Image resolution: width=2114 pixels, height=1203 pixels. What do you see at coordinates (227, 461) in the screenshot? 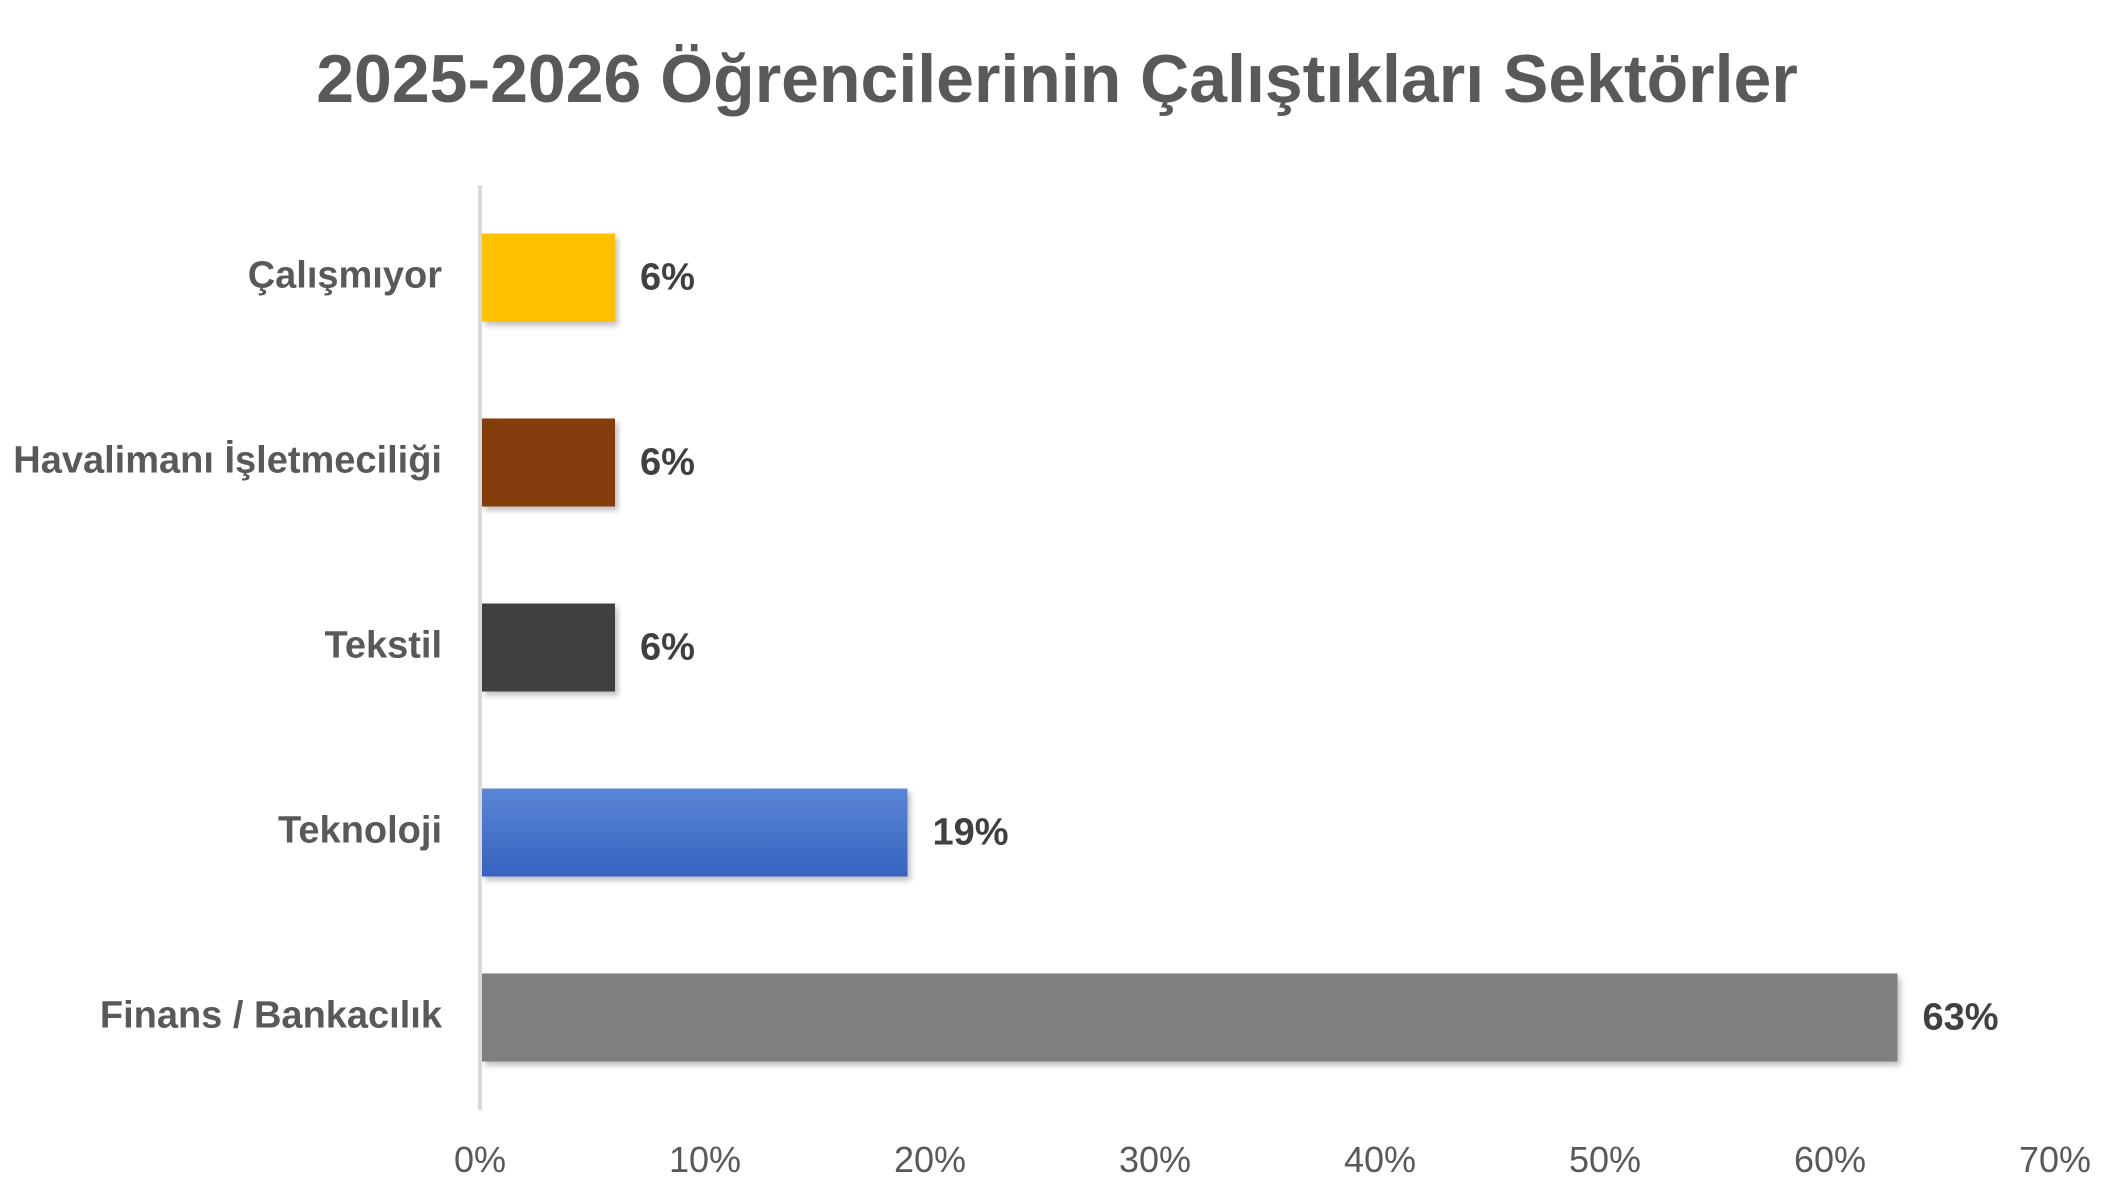
I see `category-label: Havalimanı İşletmeciliği` at bounding box center [227, 461].